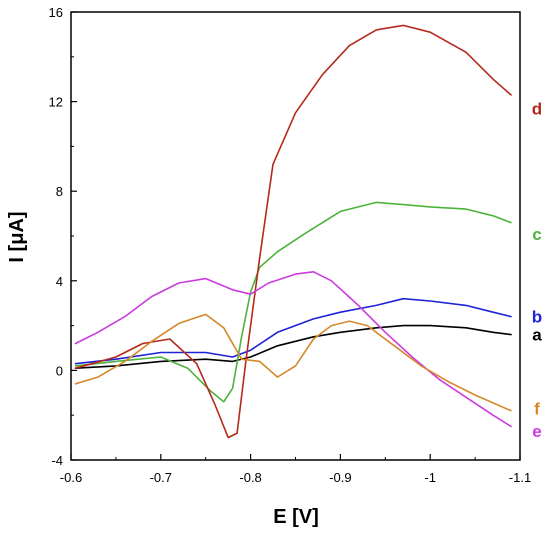 This screenshot has height=534, width=550. I want to click on y-tick-label: 16, so click(56, 12).